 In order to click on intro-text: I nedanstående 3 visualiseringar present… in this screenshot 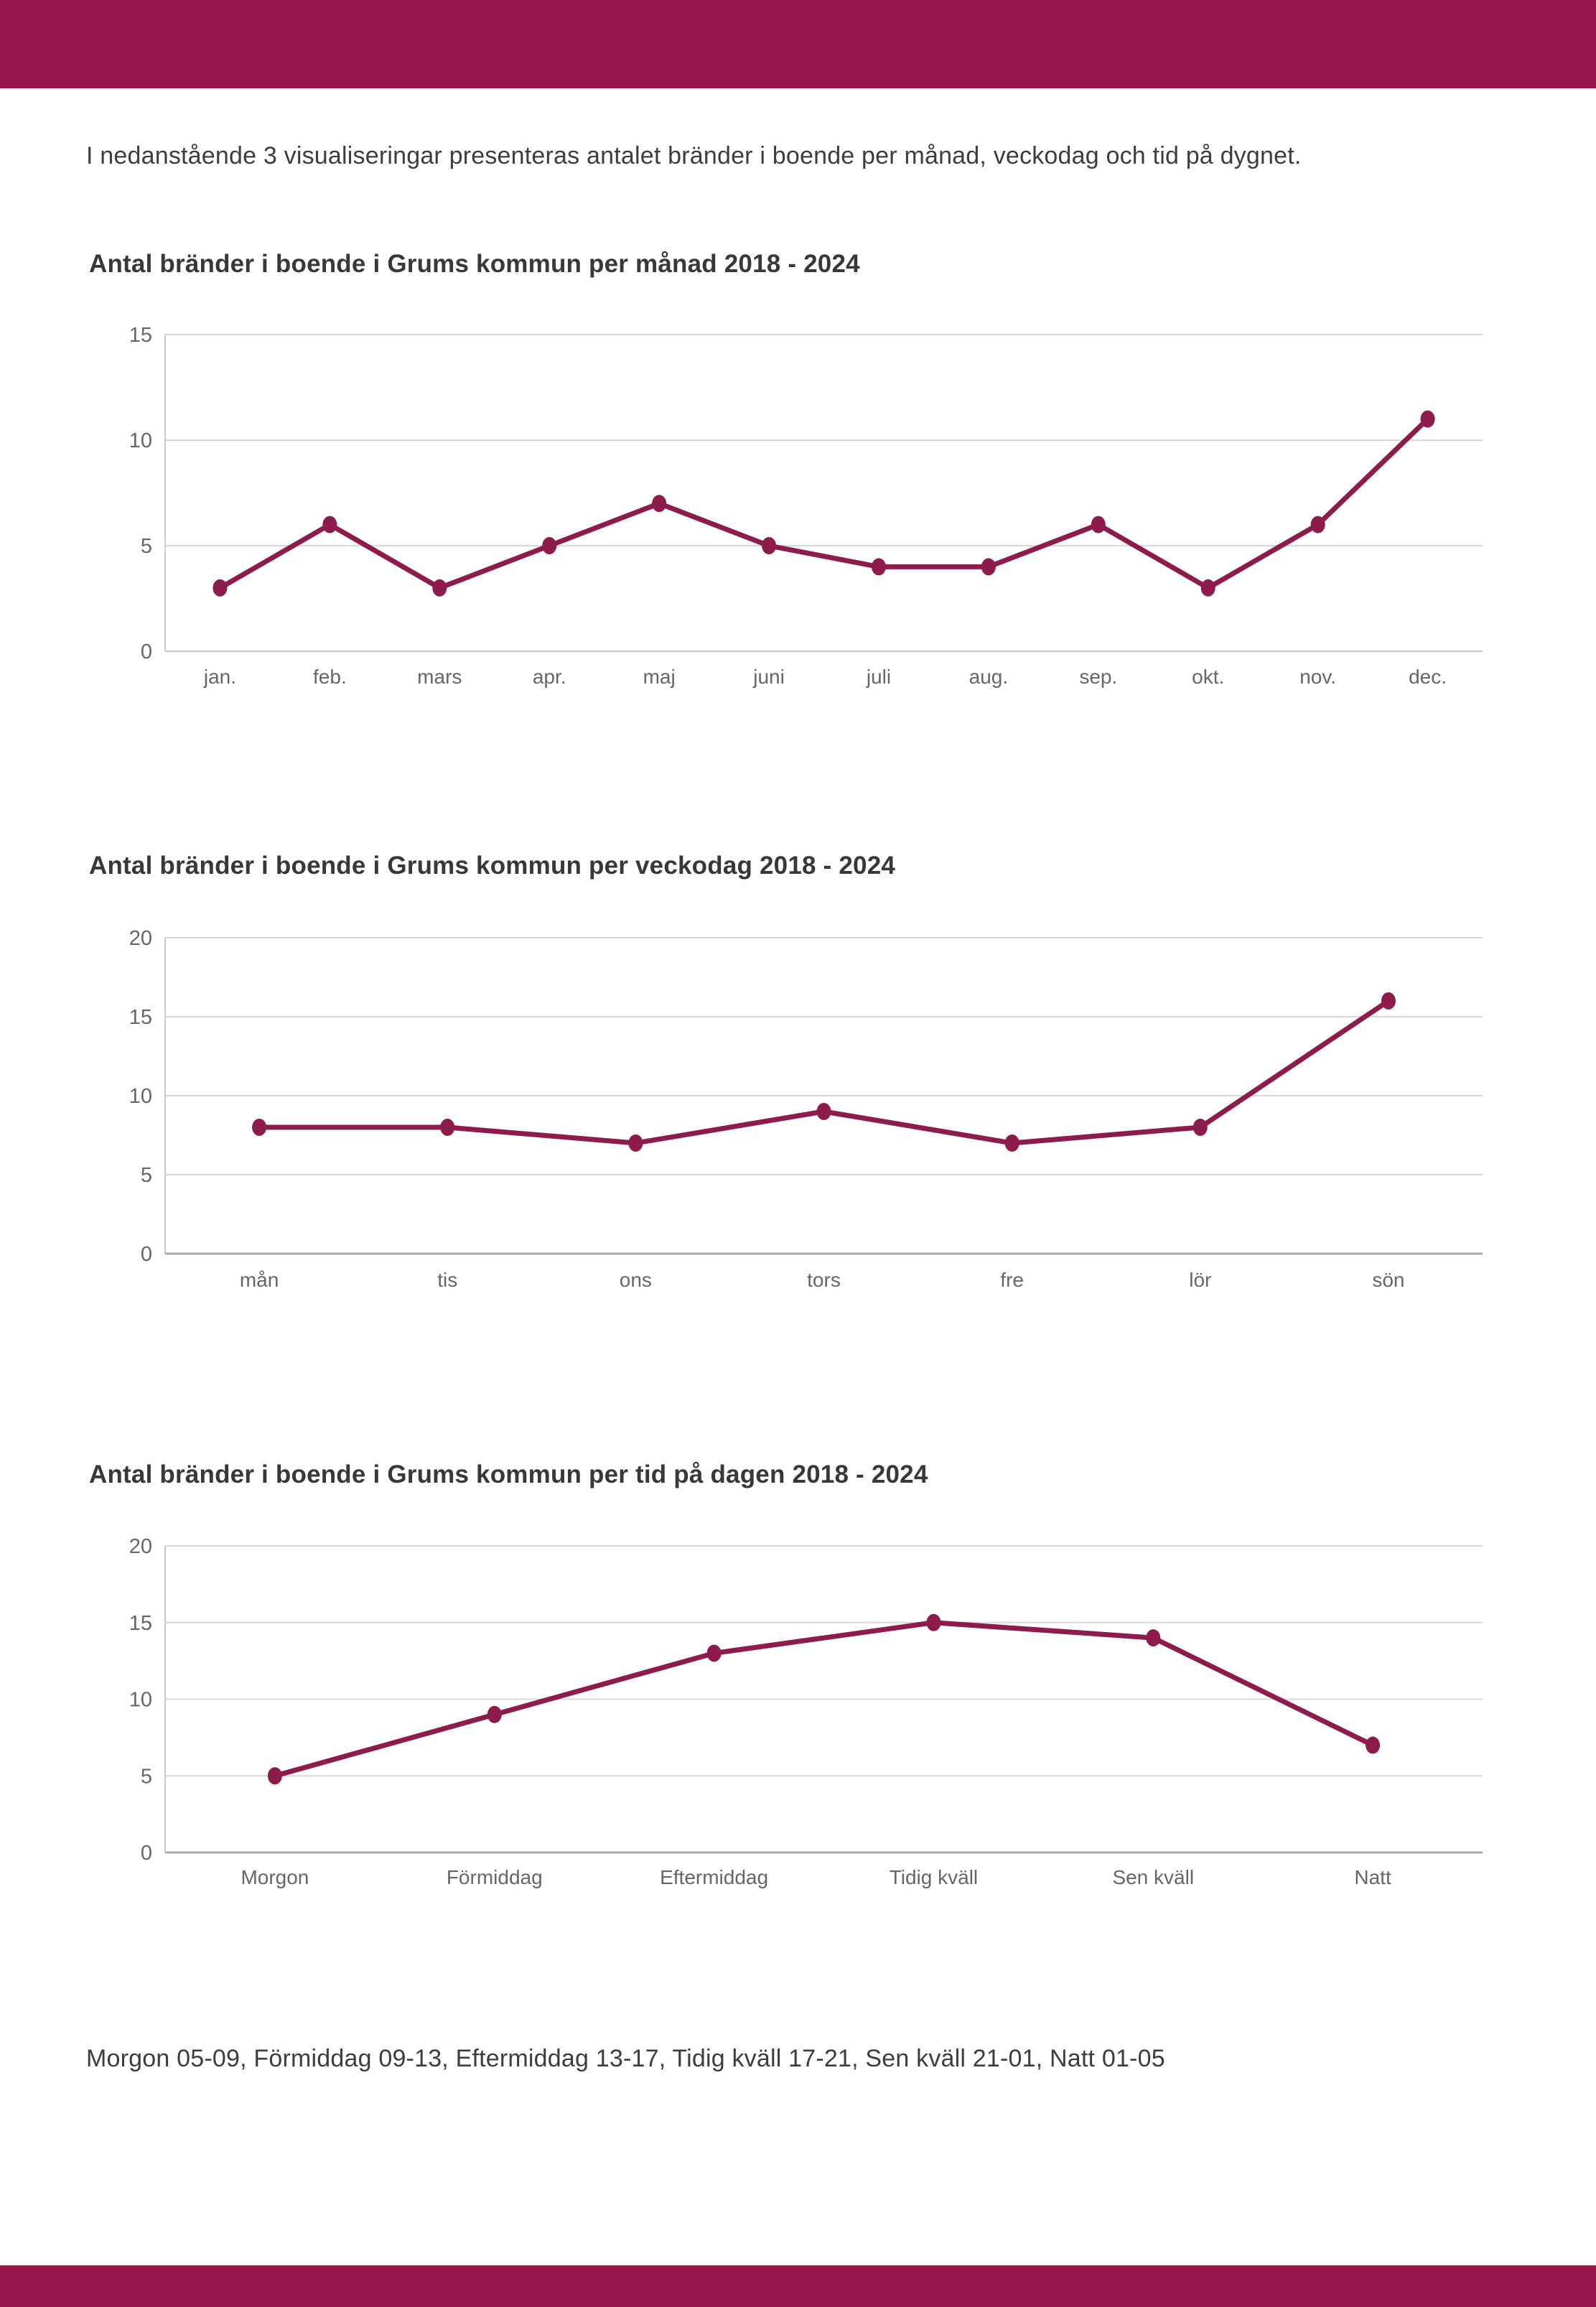, I will do `click(694, 155)`.